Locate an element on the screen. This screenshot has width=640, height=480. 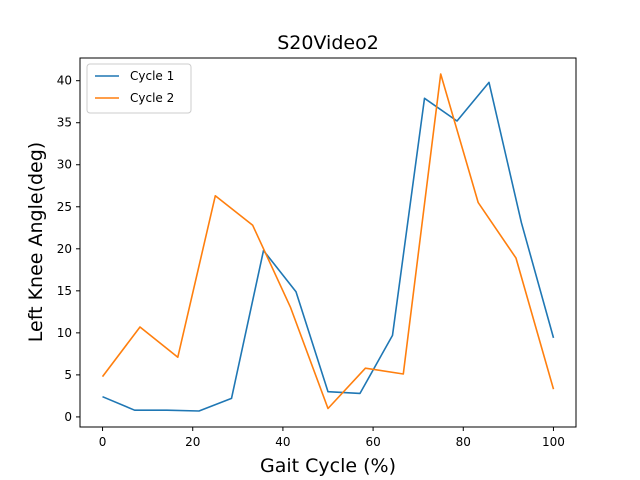
y-axis-title: Left Knee Angle(deg) is located at coordinates (36, 242).